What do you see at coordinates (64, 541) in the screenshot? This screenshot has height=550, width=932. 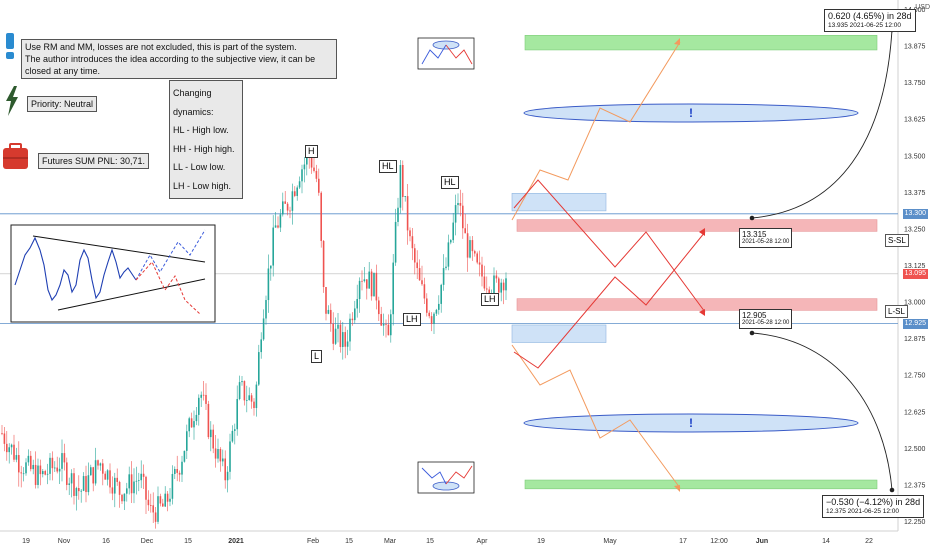 I see `x-tick-label: Nov` at bounding box center [64, 541].